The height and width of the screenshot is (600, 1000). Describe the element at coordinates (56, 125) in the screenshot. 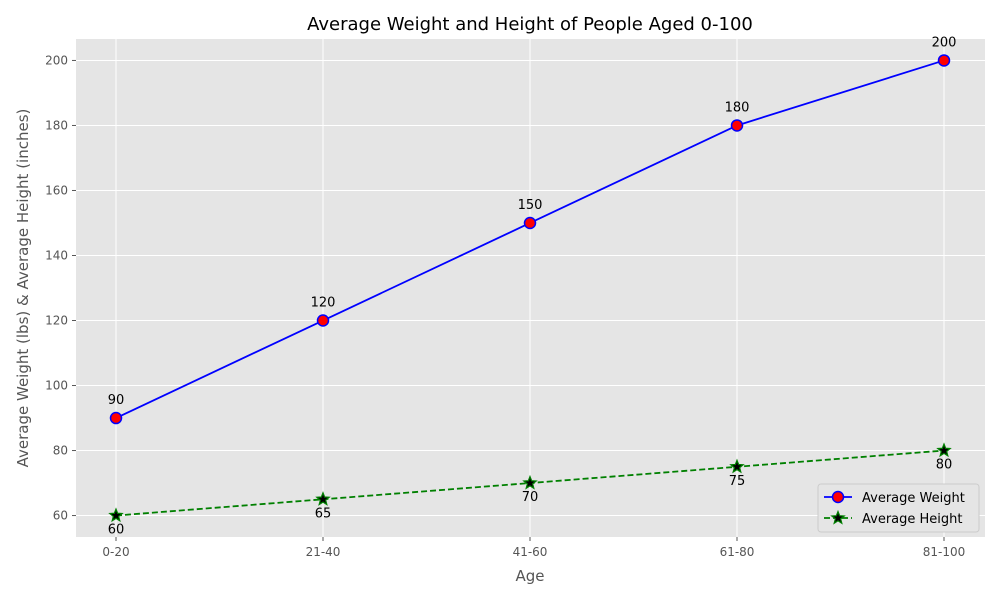

I see `y-tick-label: 180` at that location.